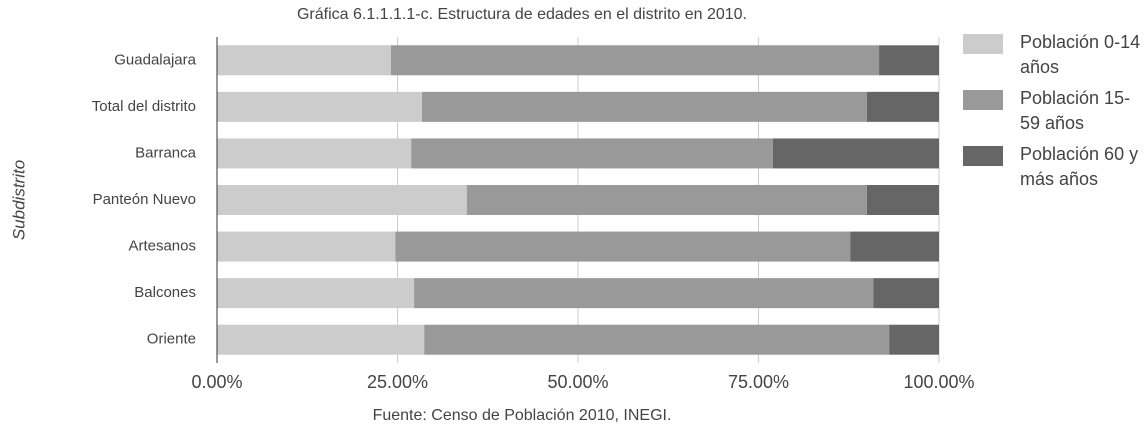  Describe the element at coordinates (144, 199) in the screenshot. I see `y-tick-label: Panteón Nuevo` at that location.